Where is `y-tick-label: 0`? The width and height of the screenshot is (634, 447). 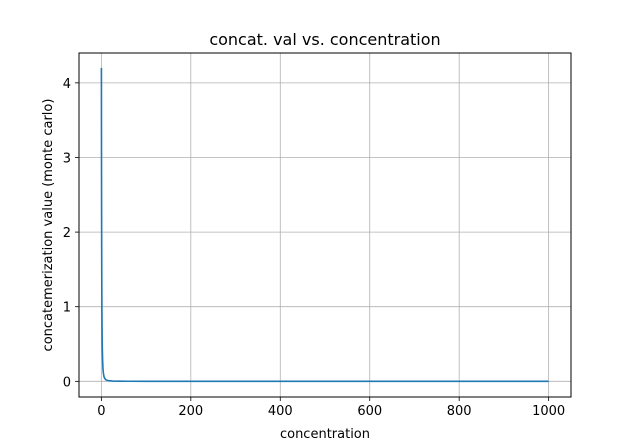
y-tick-label: 0 is located at coordinates (67, 382).